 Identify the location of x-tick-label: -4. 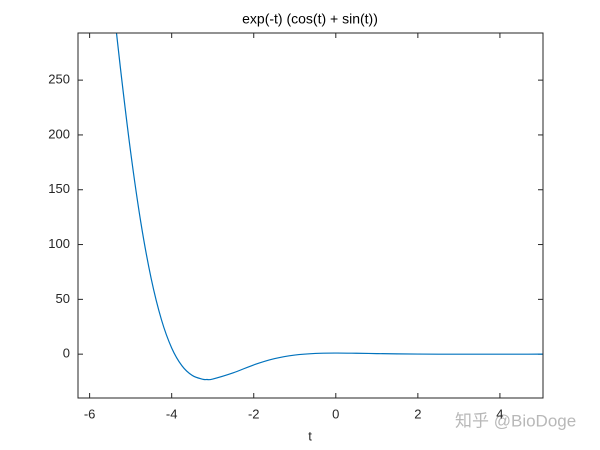
(172, 413).